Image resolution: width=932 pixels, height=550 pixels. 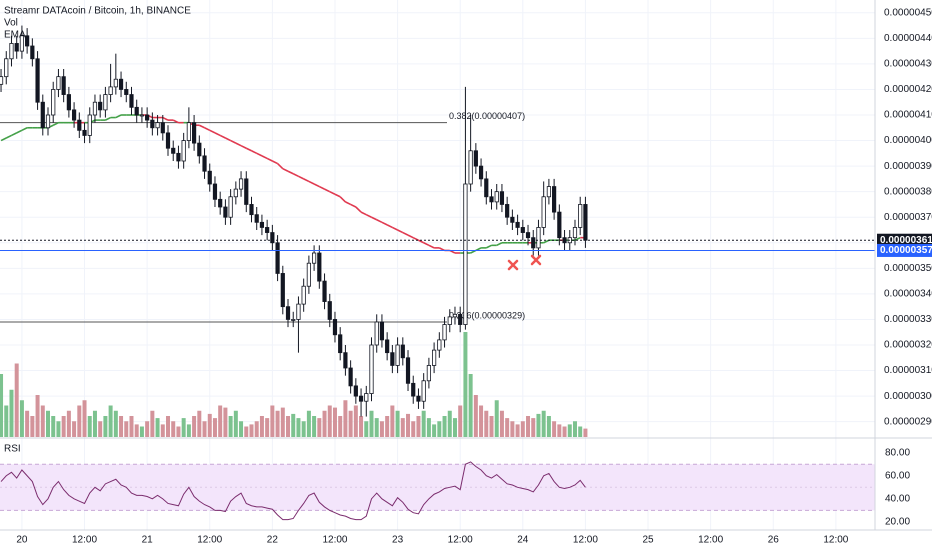 I want to click on y-tick-label: 0.00000340, so click(x=908, y=294).